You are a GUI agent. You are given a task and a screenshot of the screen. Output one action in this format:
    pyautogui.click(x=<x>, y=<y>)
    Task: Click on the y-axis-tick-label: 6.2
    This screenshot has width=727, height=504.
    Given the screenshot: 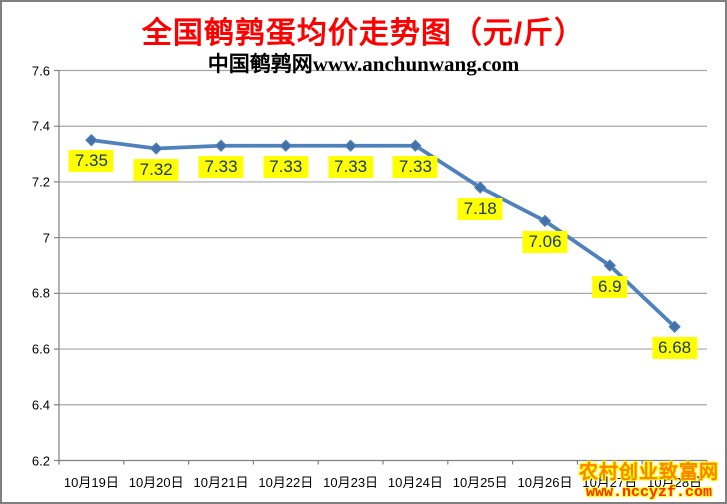 What is the action you would take?
    pyautogui.click(x=40, y=460)
    